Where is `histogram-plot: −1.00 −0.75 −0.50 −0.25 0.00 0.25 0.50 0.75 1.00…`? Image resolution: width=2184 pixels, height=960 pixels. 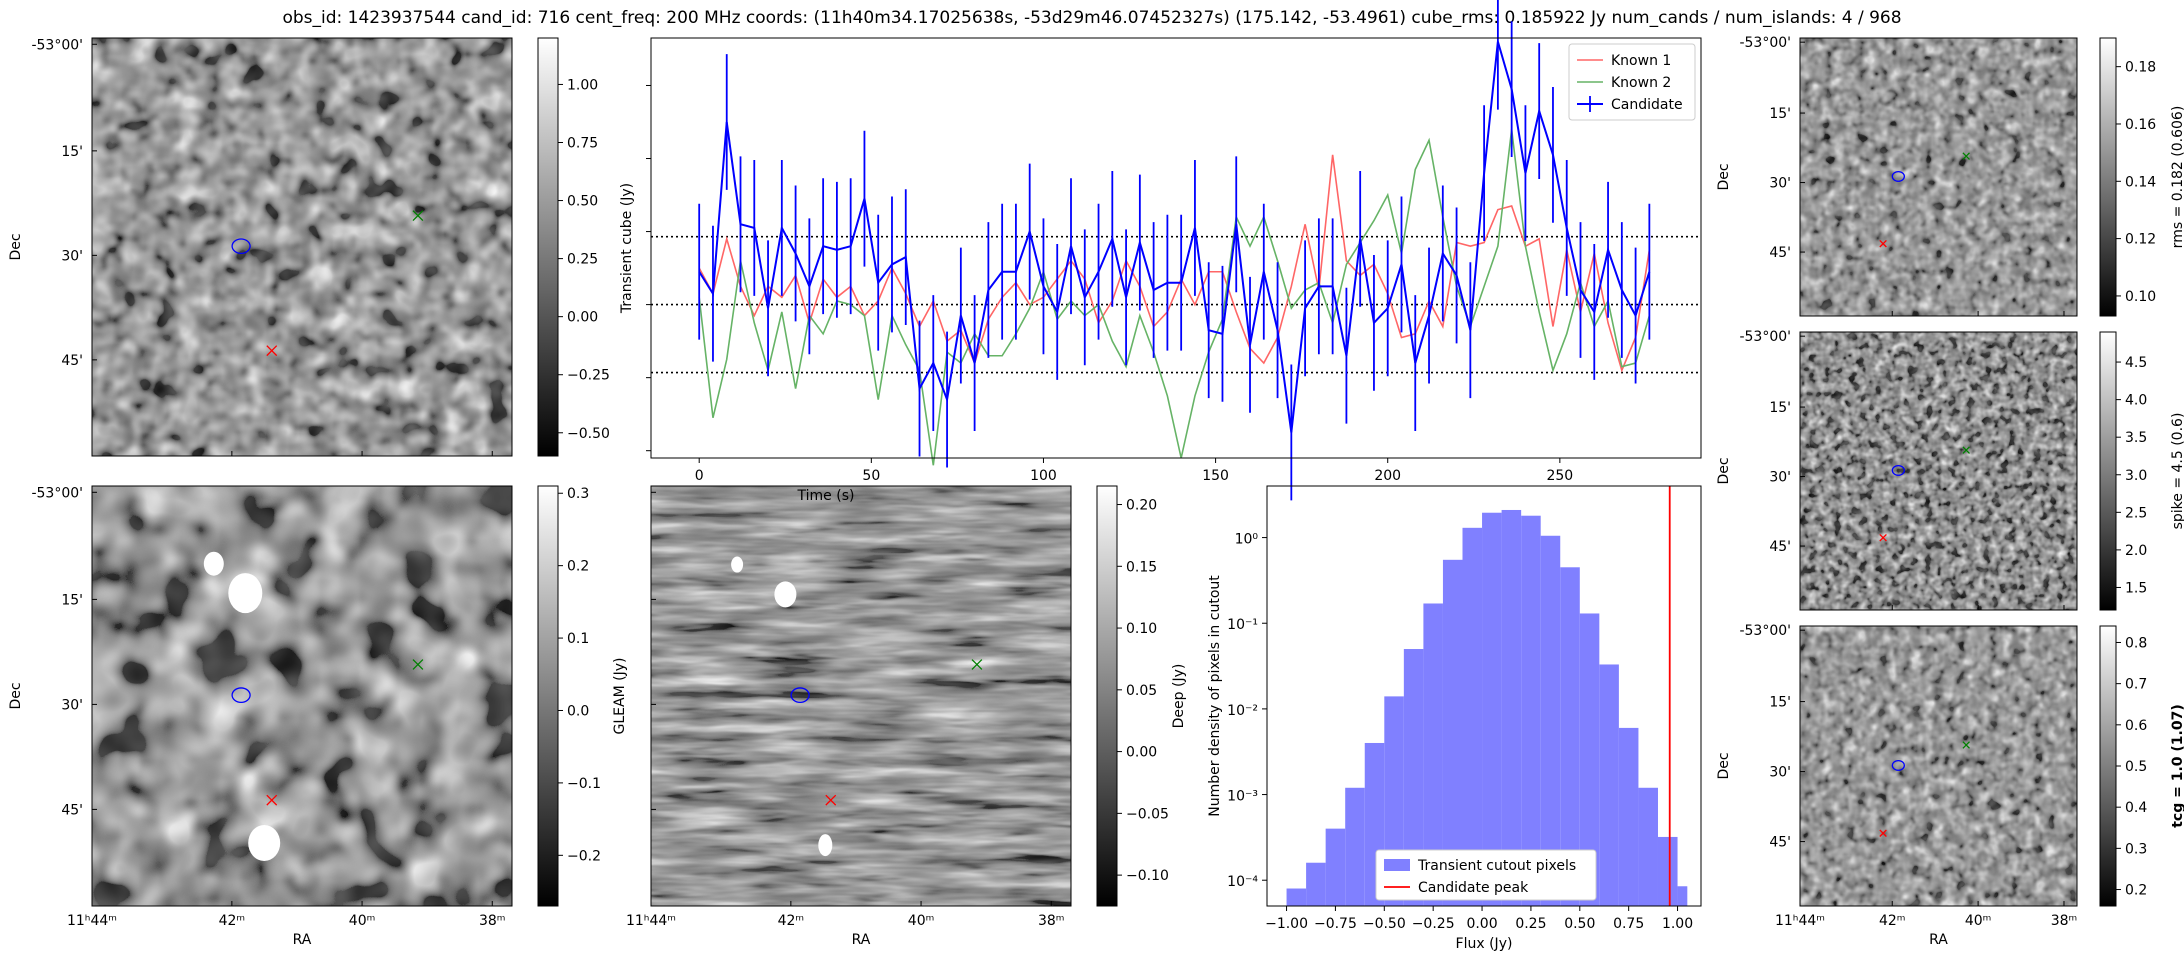 histogram-plot: −1.00 −0.75 −0.50 −0.25 0.00 0.25 0.50 0.75 1.00… is located at coordinates (1454, 718).